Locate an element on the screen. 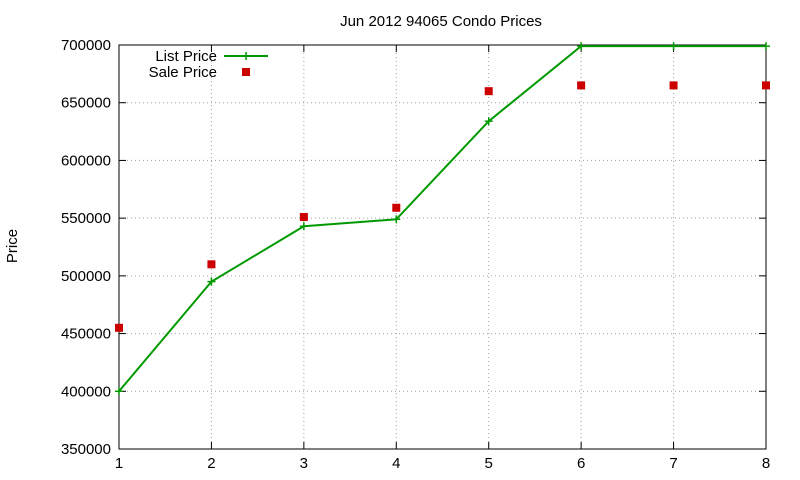 The width and height of the screenshot is (800, 480). legend-item-sale-price: Sale Price is located at coordinates (199, 72).